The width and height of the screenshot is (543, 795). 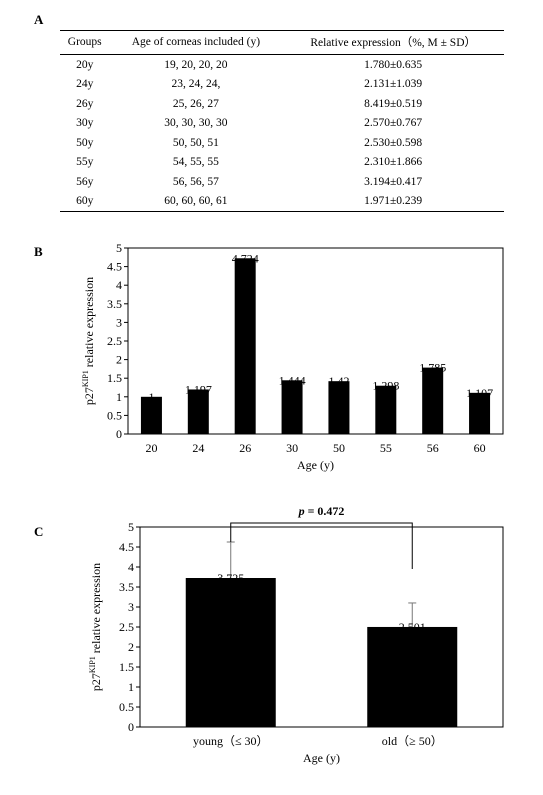 What do you see at coordinates (198, 448) in the screenshot?
I see `x-tick-label: 24` at bounding box center [198, 448].